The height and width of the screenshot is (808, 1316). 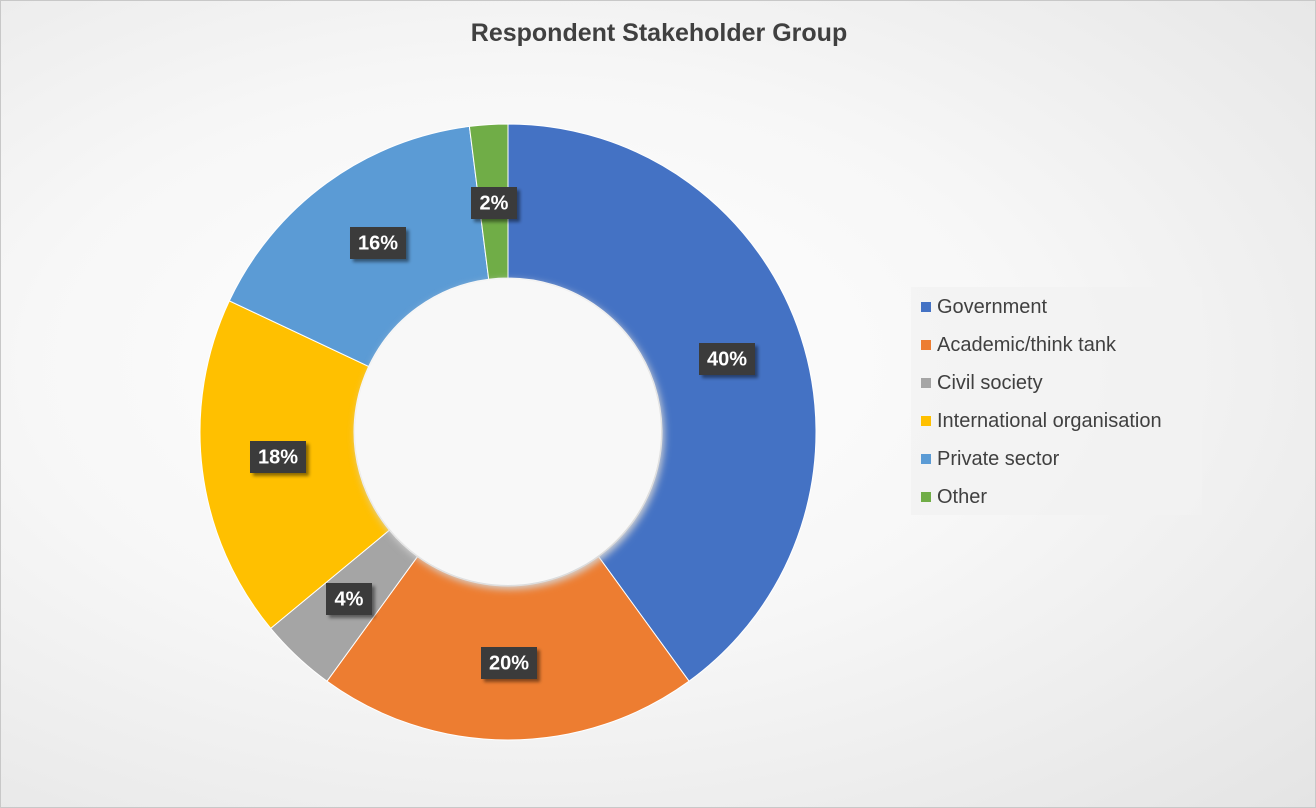 I want to click on legend-item-other: Other, so click(x=954, y=497).